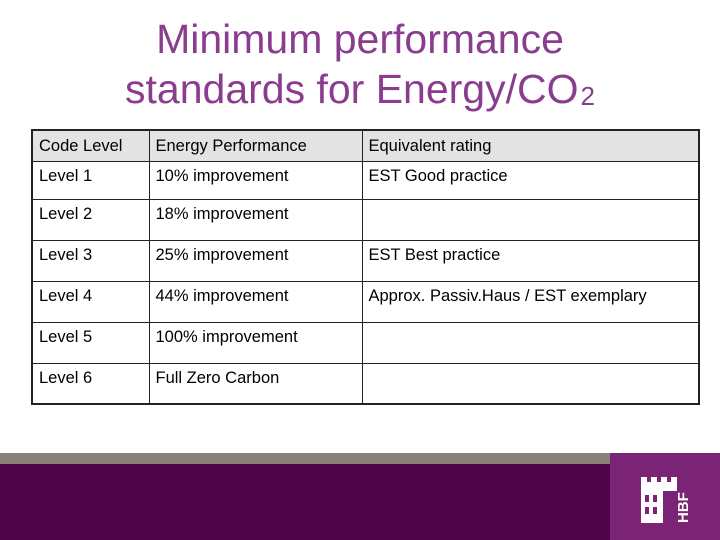 The image size is (720, 540). I want to click on hbf-logo: HBF, so click(666, 500).